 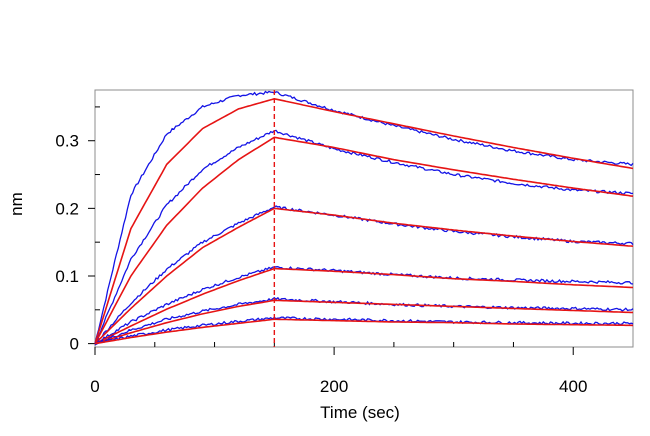 What do you see at coordinates (77, 230) in the screenshot?
I see `y-axis: 0 0.1 0.2 0.3` at bounding box center [77, 230].